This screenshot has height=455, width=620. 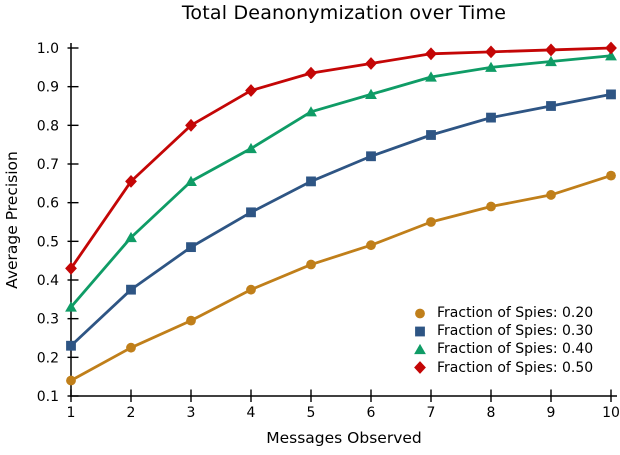 I want to click on y-tick-label: 0.9, so click(x=48, y=88).